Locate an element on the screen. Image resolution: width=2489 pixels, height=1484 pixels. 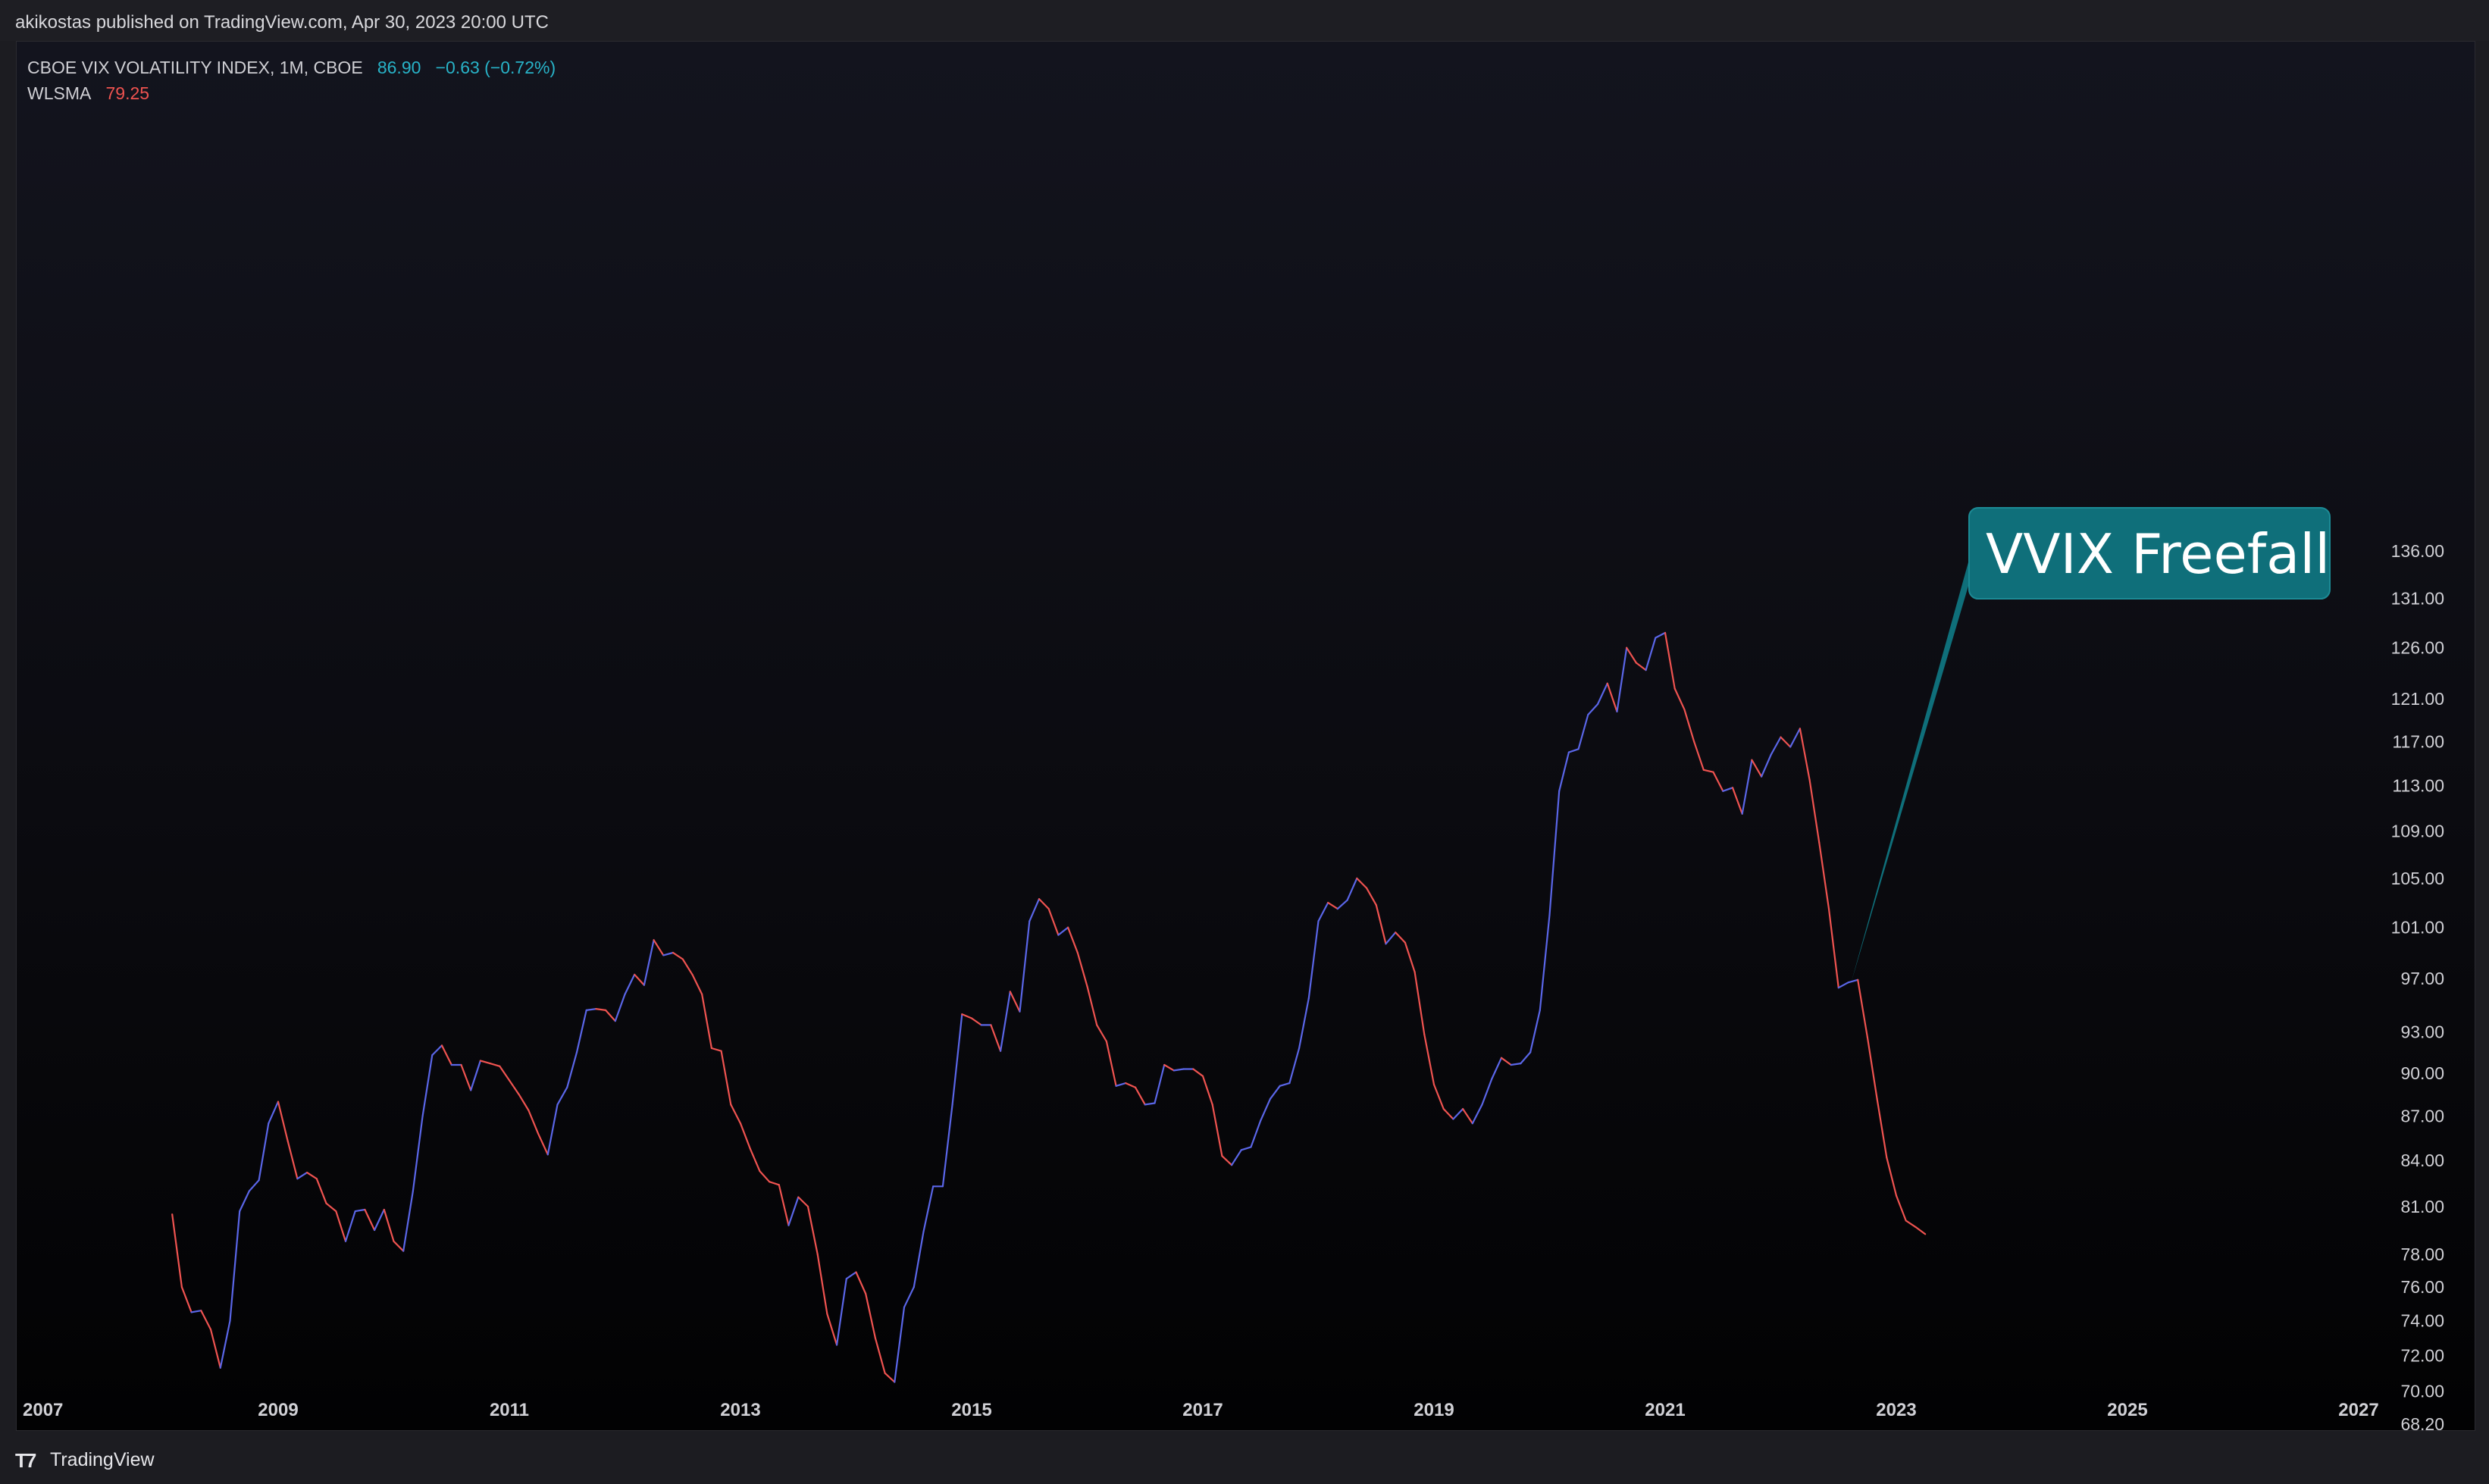
x-tick-label: 2013 is located at coordinates (740, 1410).